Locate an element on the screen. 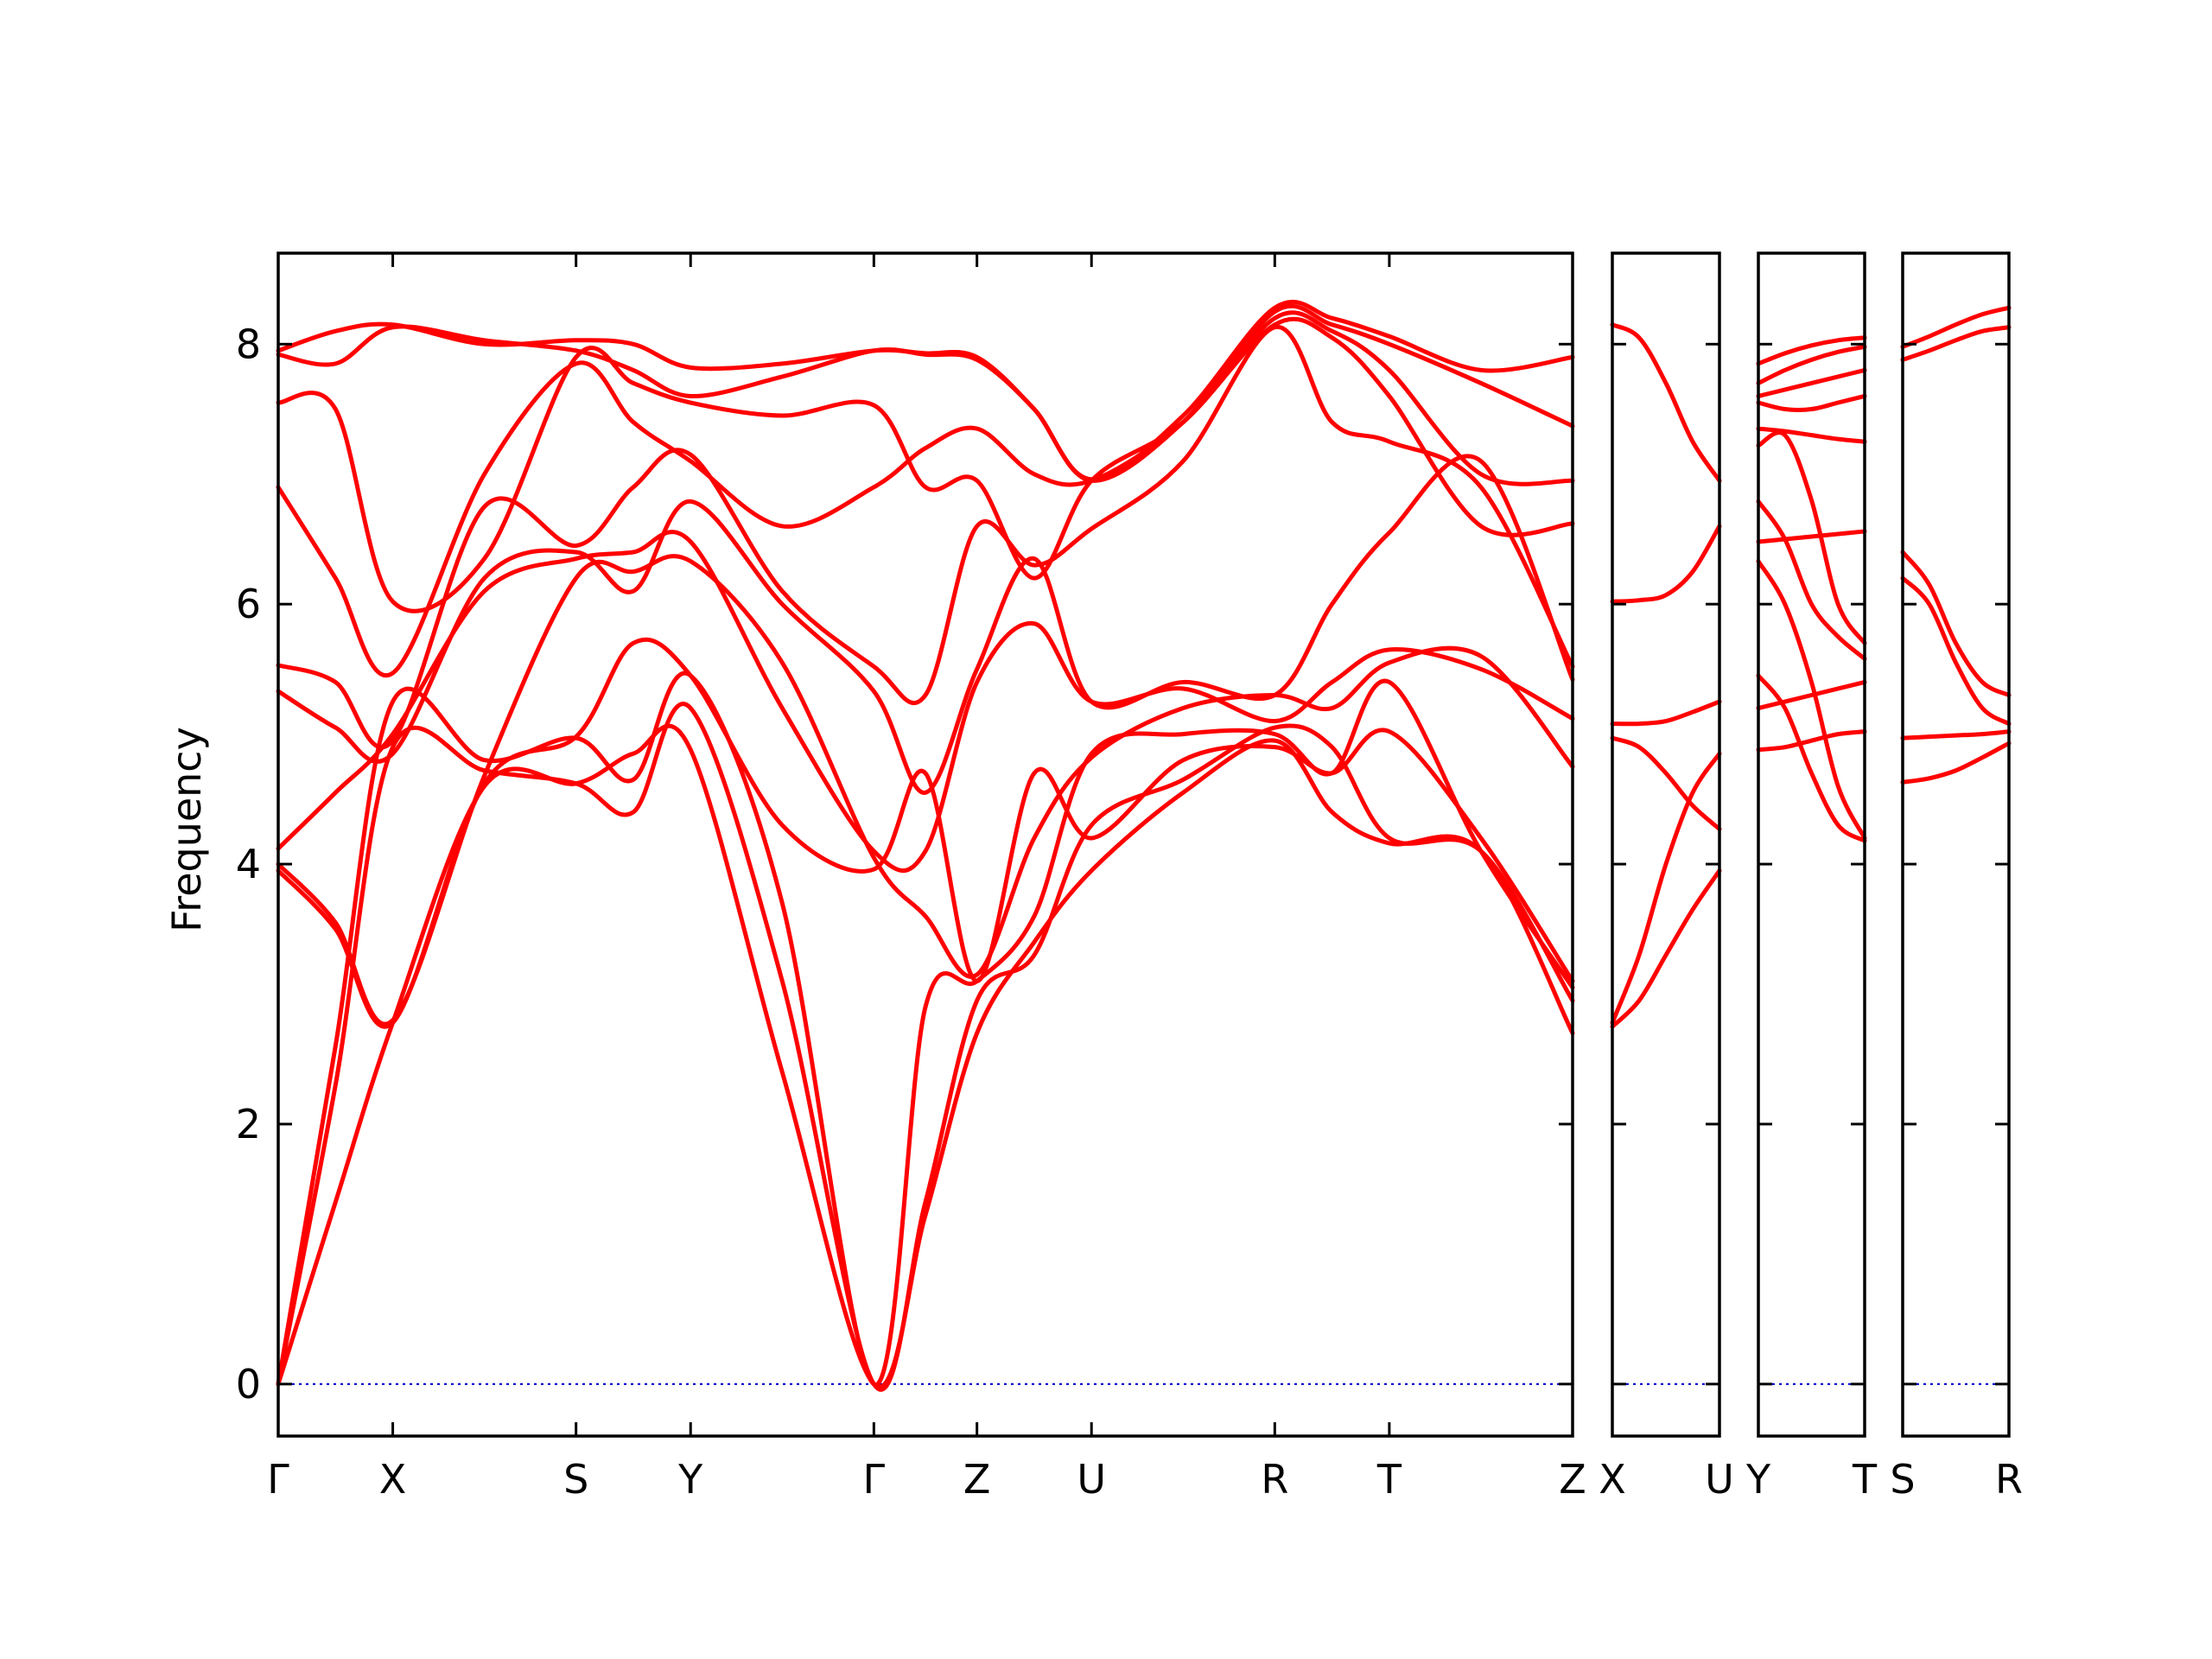 The height and width of the screenshot is (1659, 2212). y-tick-label: 2 is located at coordinates (248, 1124).